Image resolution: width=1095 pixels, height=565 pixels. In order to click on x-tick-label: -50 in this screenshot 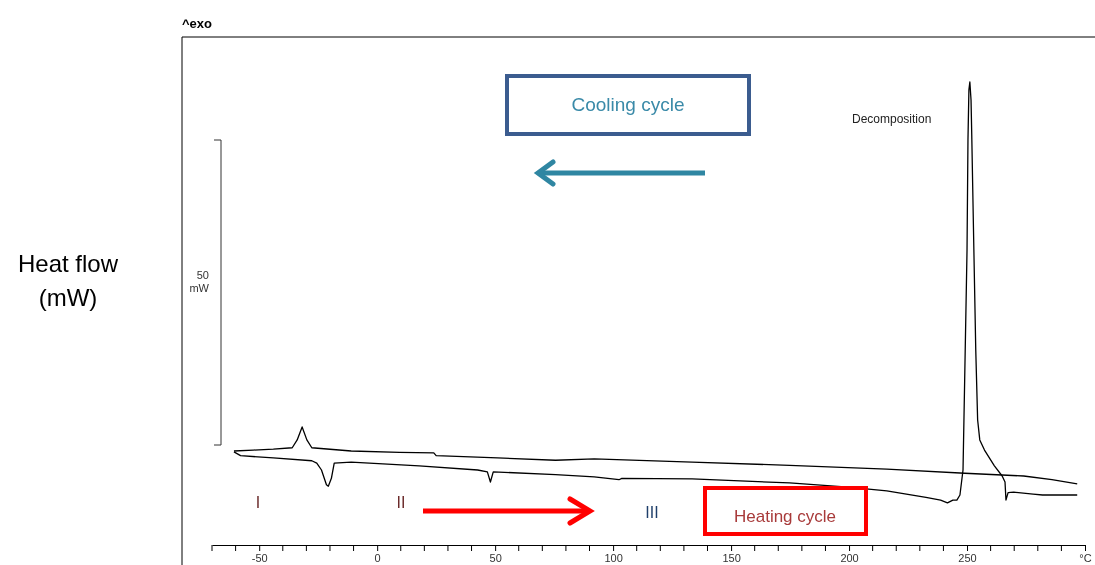, I will do `click(259, 557)`.